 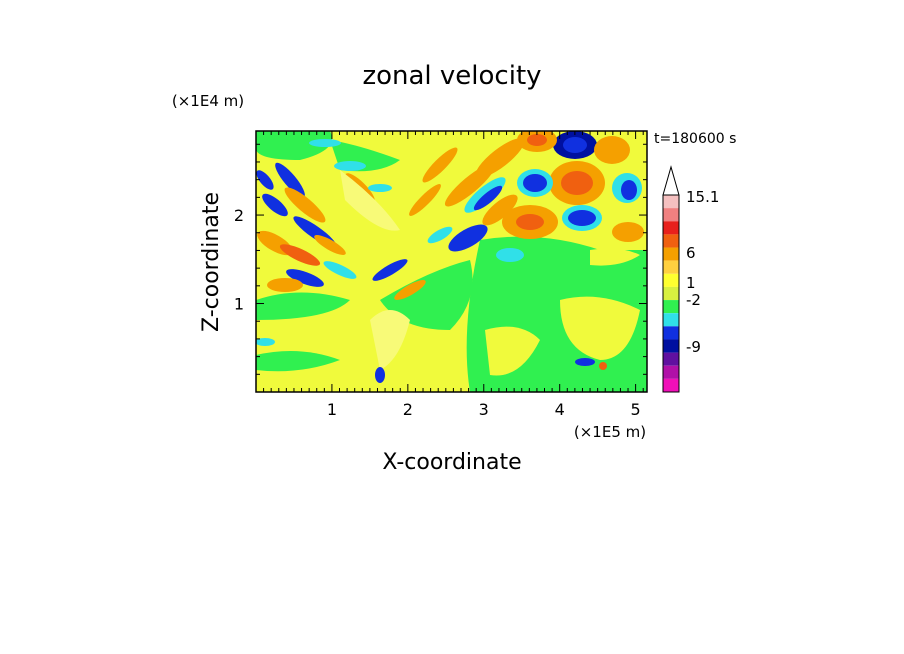 What do you see at coordinates (239, 215) in the screenshot?
I see `y-tick-label: 2` at bounding box center [239, 215].